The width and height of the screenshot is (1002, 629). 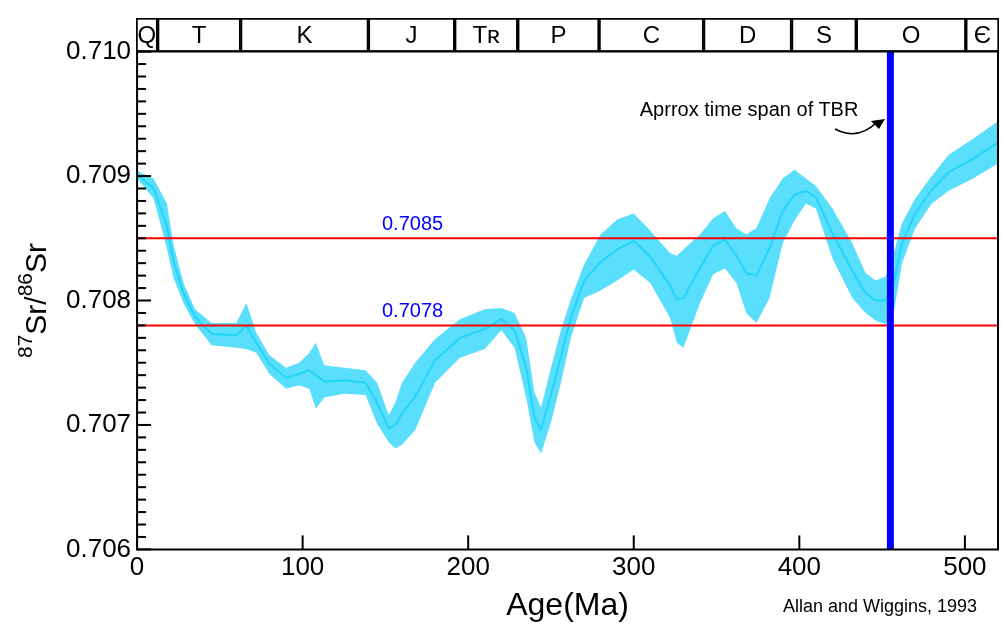 I want to click on data-label: J, so click(x=411, y=34).